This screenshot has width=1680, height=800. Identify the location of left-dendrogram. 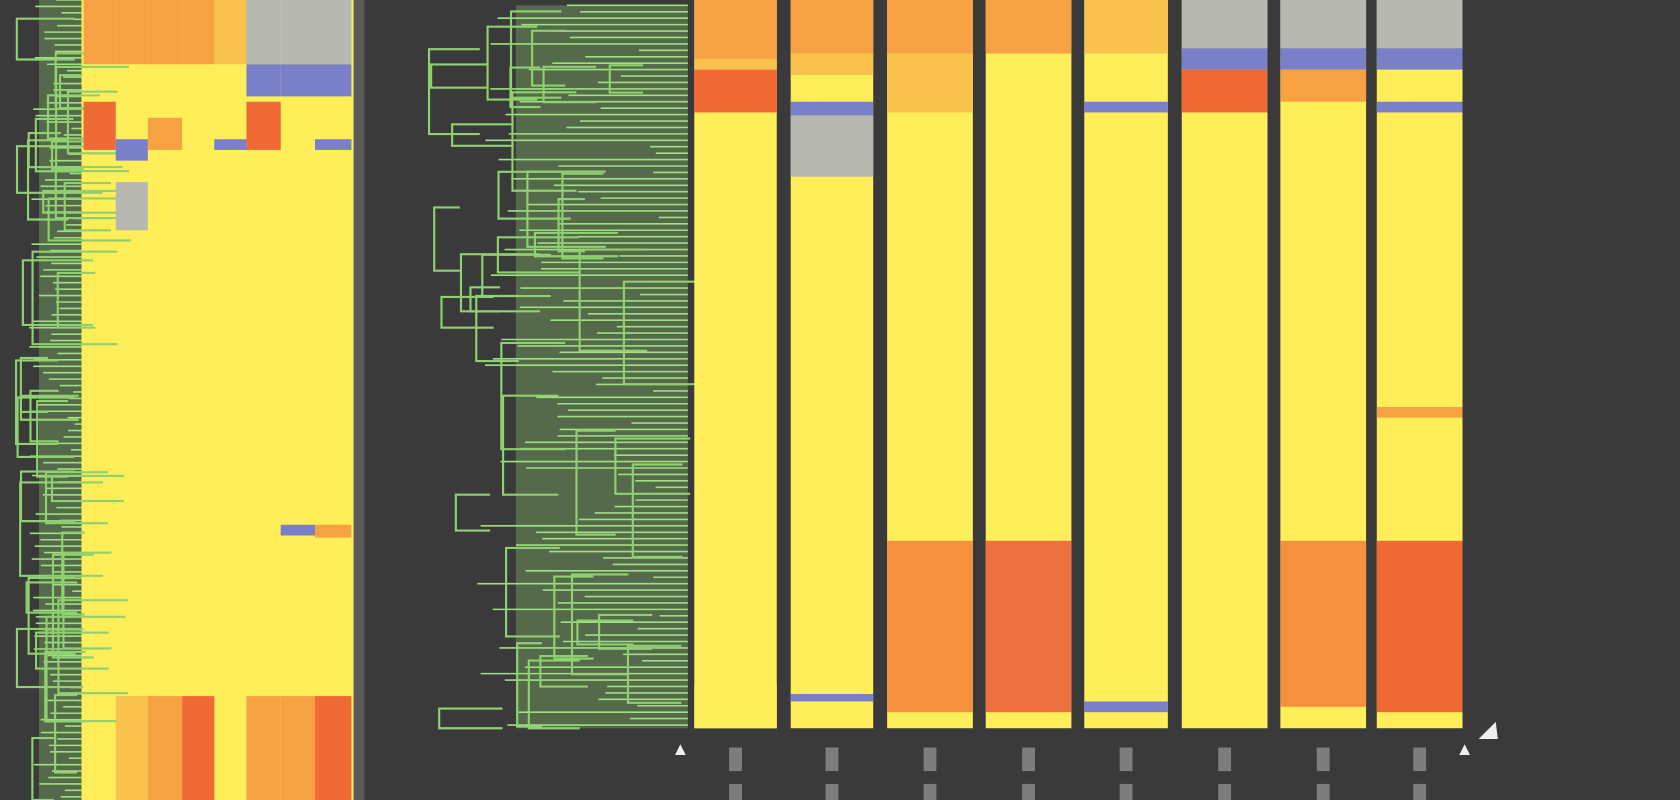
(73, 400).